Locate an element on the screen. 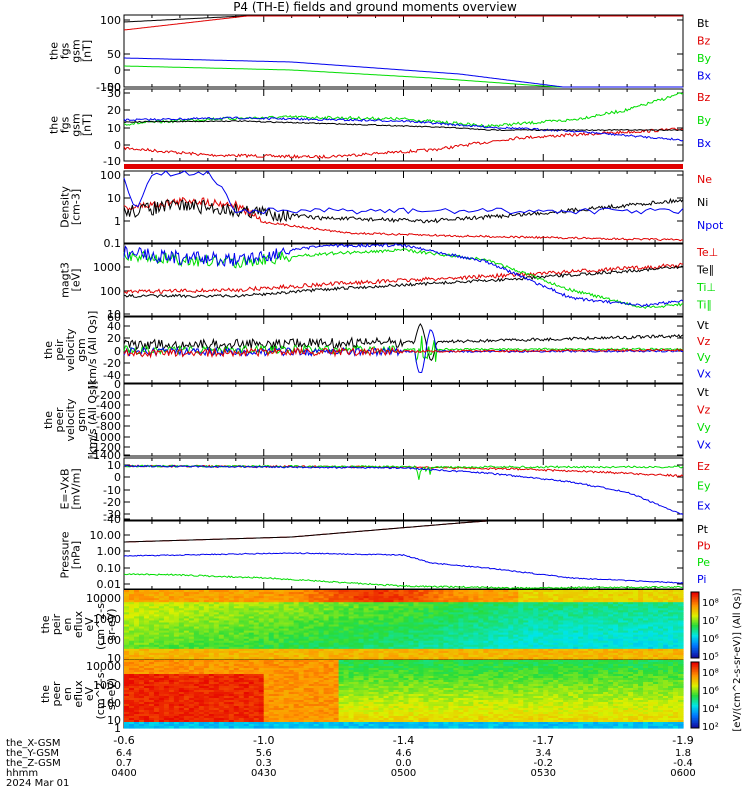  ytick-label-pressure: 0.10 is located at coordinates (109, 568).